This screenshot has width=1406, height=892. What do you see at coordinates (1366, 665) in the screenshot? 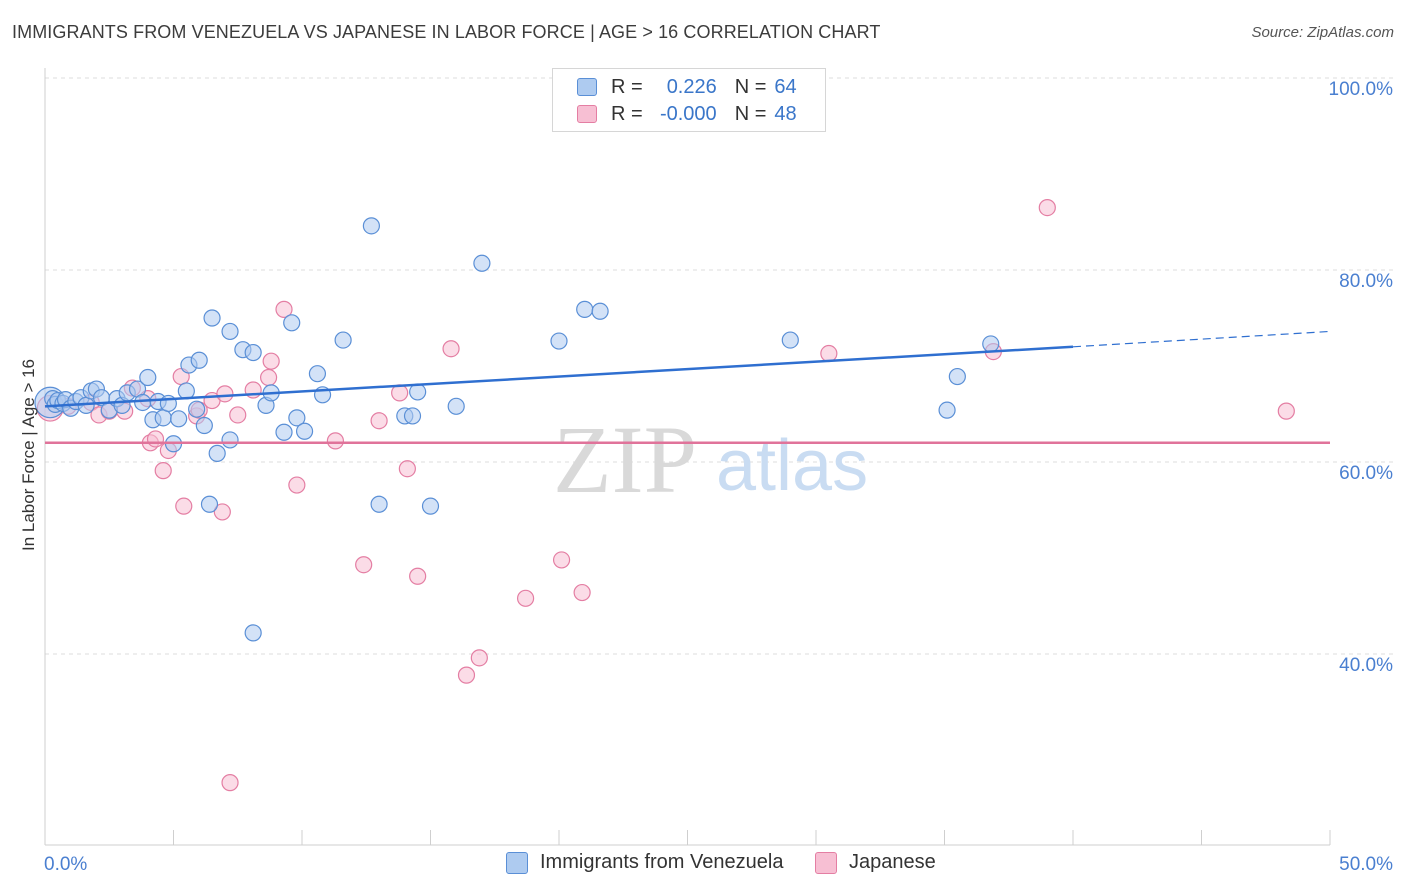
I see `y-tick-label: 40.0%` at bounding box center [1366, 665].